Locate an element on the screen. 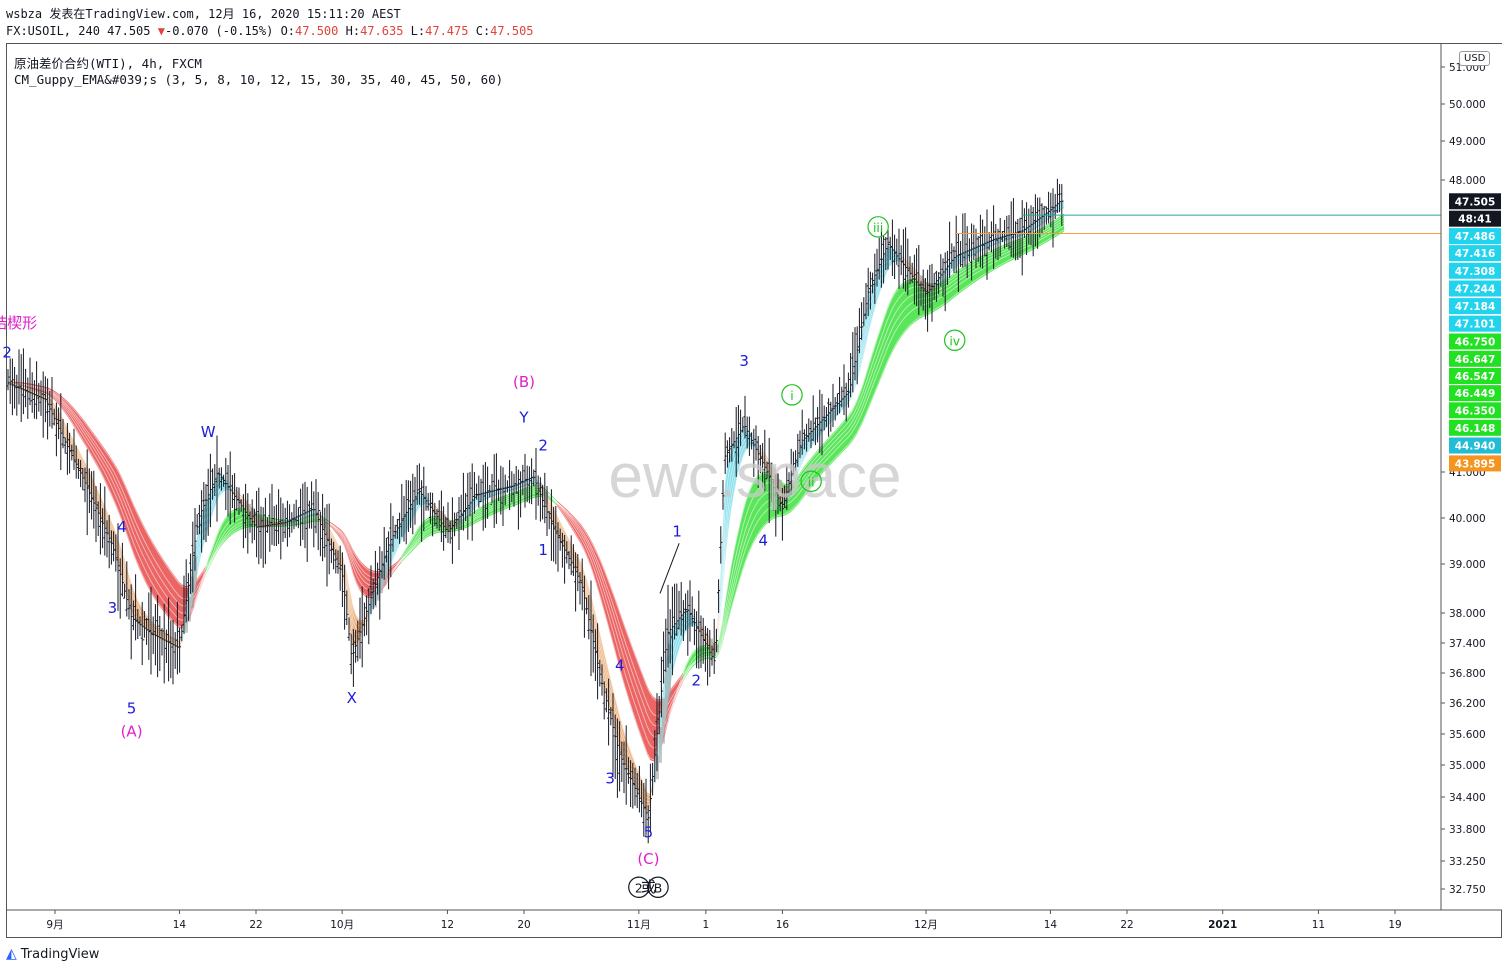  x-tick-label: 12月 is located at coordinates (926, 925).